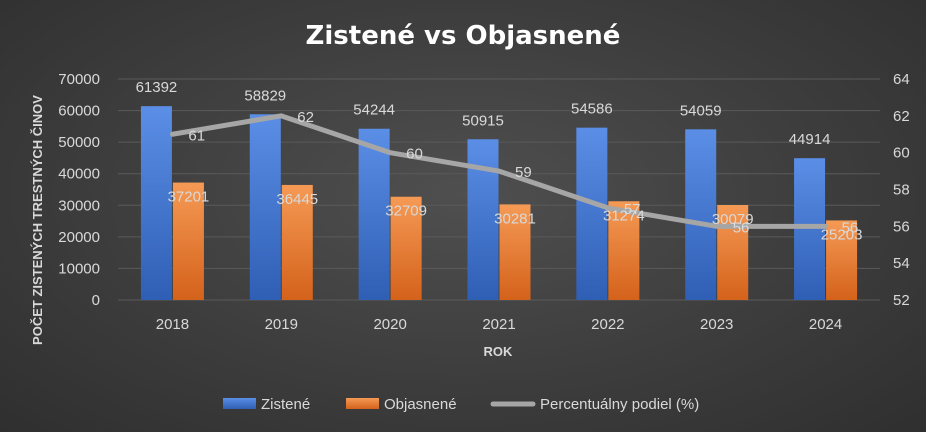 The height and width of the screenshot is (432, 926). What do you see at coordinates (79, 237) in the screenshot?
I see `y-tick-label: 20000` at bounding box center [79, 237].